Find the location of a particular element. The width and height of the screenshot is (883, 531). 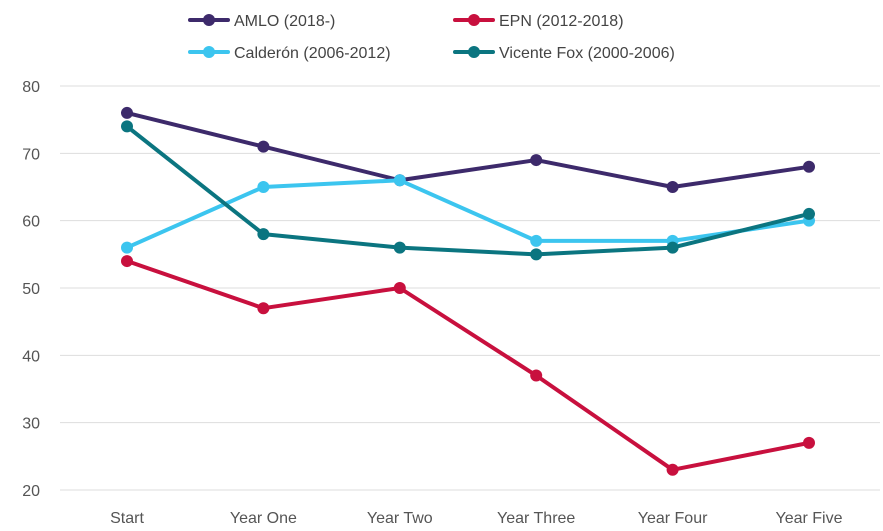

legend-item: EPN (2012-2018) is located at coordinates (538, 21).